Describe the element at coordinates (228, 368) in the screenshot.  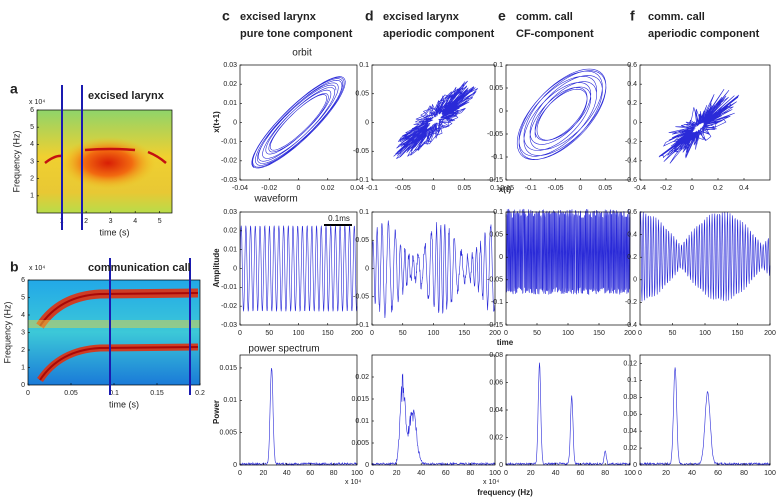
I see `y-tick-label: 0.015` at that location.